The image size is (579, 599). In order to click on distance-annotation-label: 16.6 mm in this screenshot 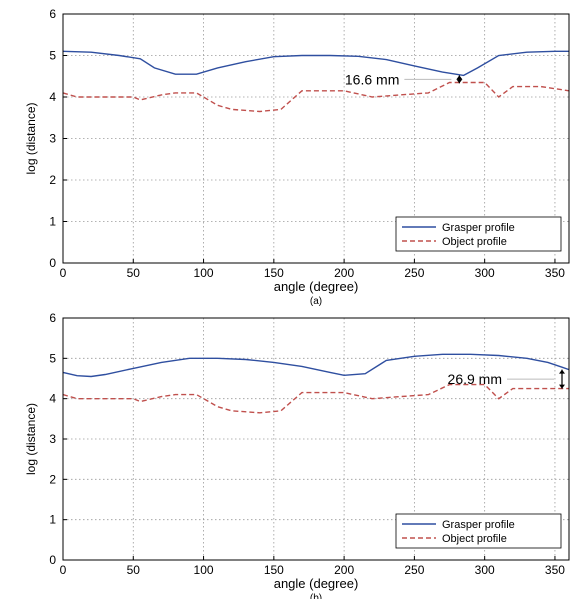, I will do `click(372, 79)`.